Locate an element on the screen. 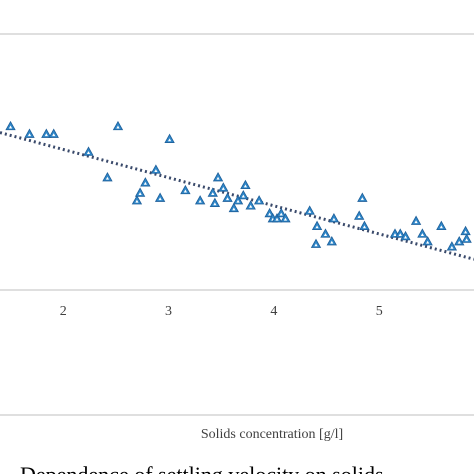 The width and height of the screenshot is (474, 474). x-tick-labels: 2 3 4 5 is located at coordinates (221, 311).